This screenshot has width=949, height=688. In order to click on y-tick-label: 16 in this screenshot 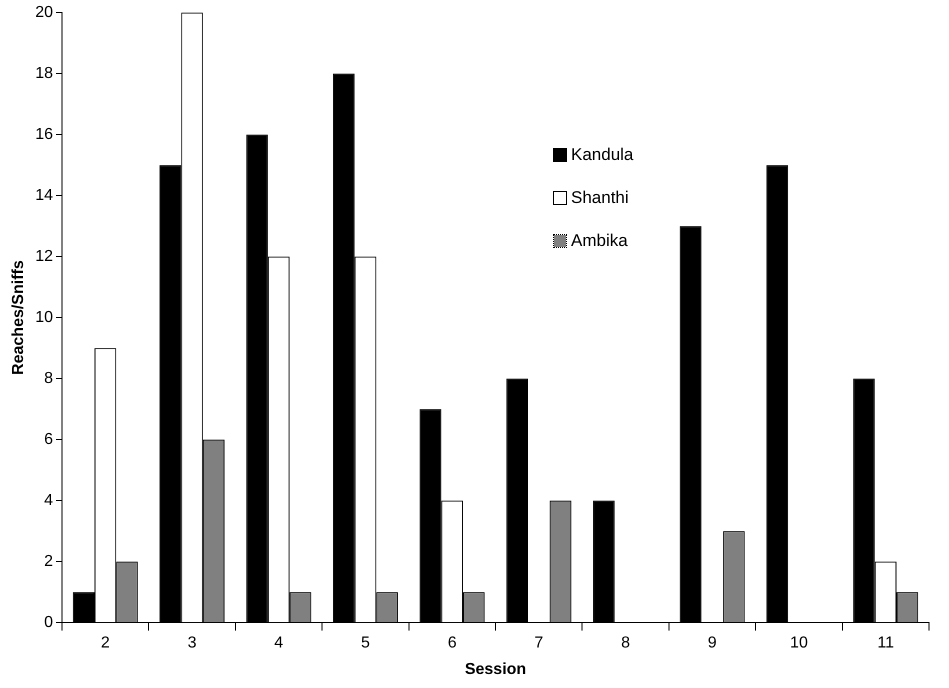, I will do `click(44, 135)`.